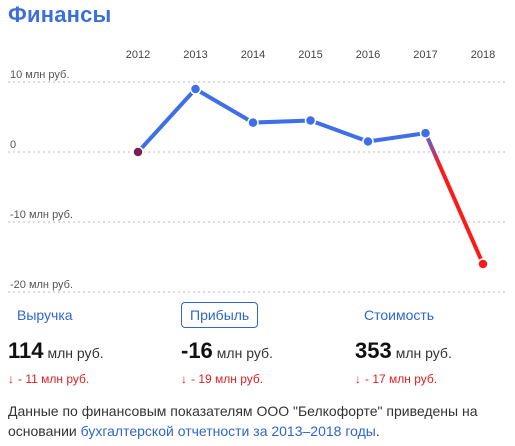 The width and height of the screenshot is (515, 446). I want to click on metric-profit-delta-text: - 19 млн руб., so click(227, 379).